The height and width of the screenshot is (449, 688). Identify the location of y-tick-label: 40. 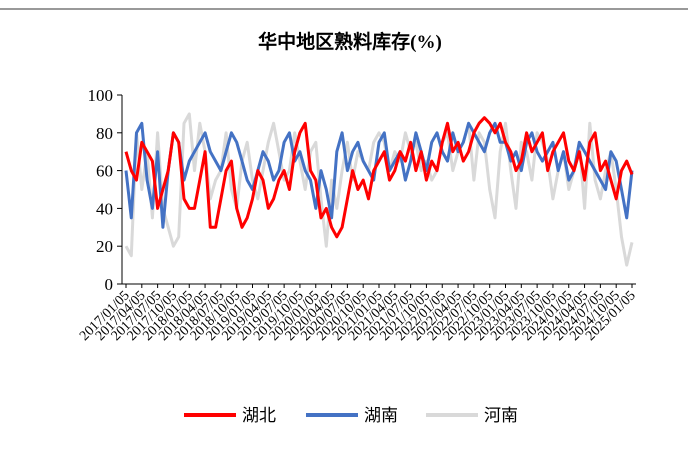
(104, 208).